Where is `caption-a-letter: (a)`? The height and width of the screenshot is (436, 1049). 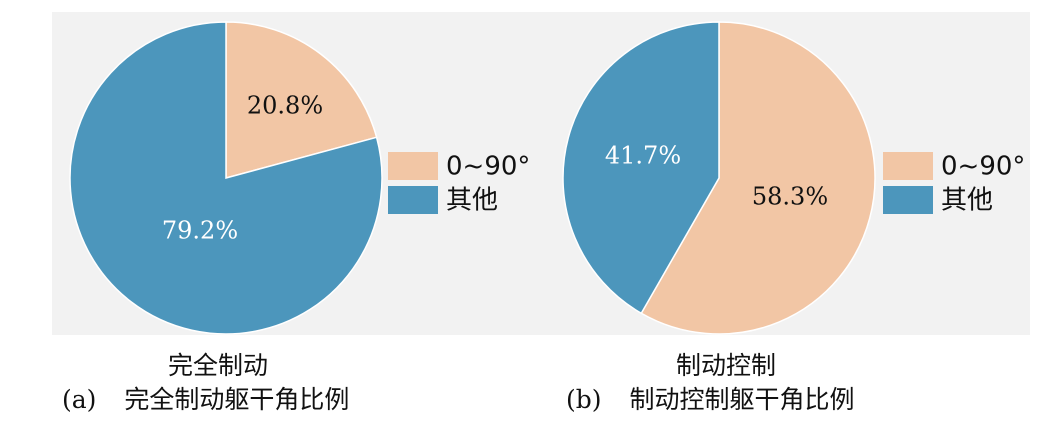
caption-a-letter: (a) is located at coordinates (79, 399).